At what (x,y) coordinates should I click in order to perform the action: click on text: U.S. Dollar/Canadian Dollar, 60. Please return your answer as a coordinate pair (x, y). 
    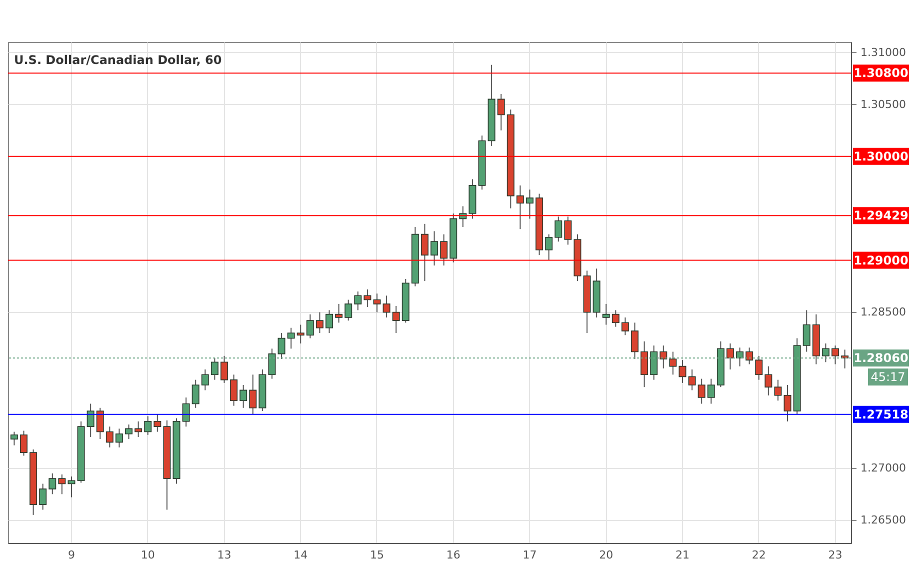
    Looking at the image, I should click on (118, 60).